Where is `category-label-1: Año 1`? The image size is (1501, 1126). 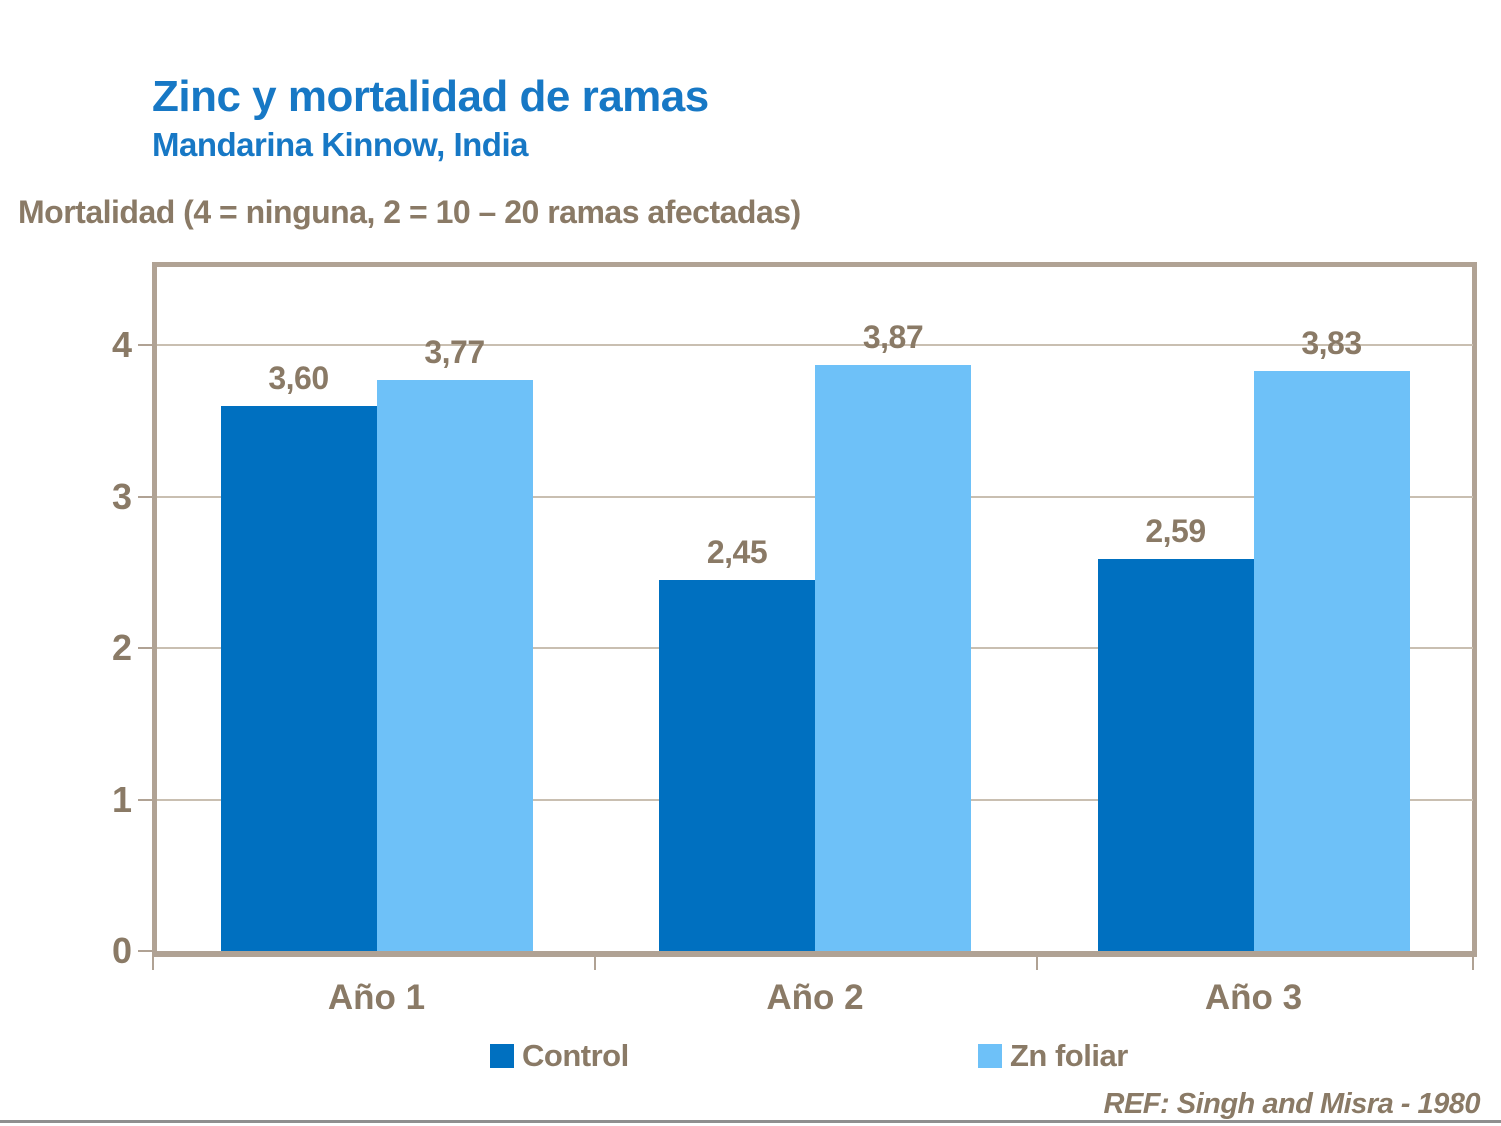
category-label-1: Año 1 is located at coordinates (376, 997).